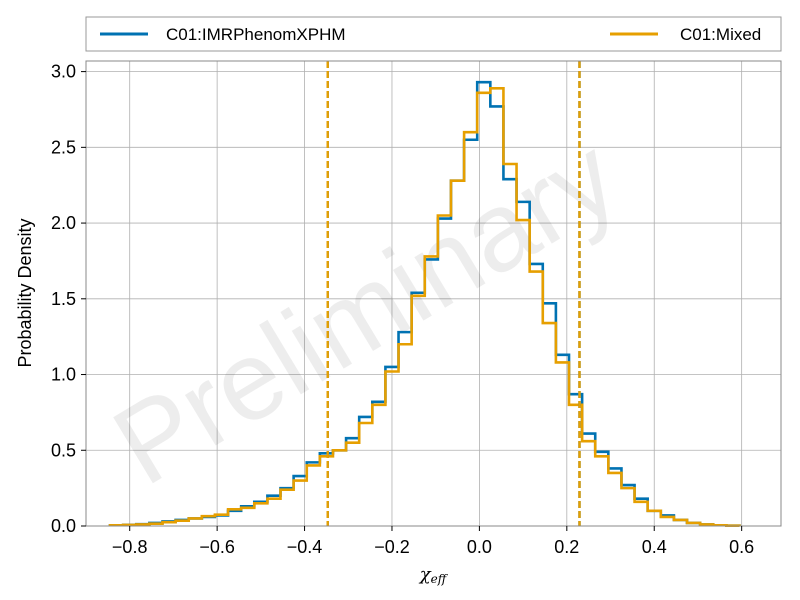  I want to click on x-tick-label: 0.0, so click(479, 547).